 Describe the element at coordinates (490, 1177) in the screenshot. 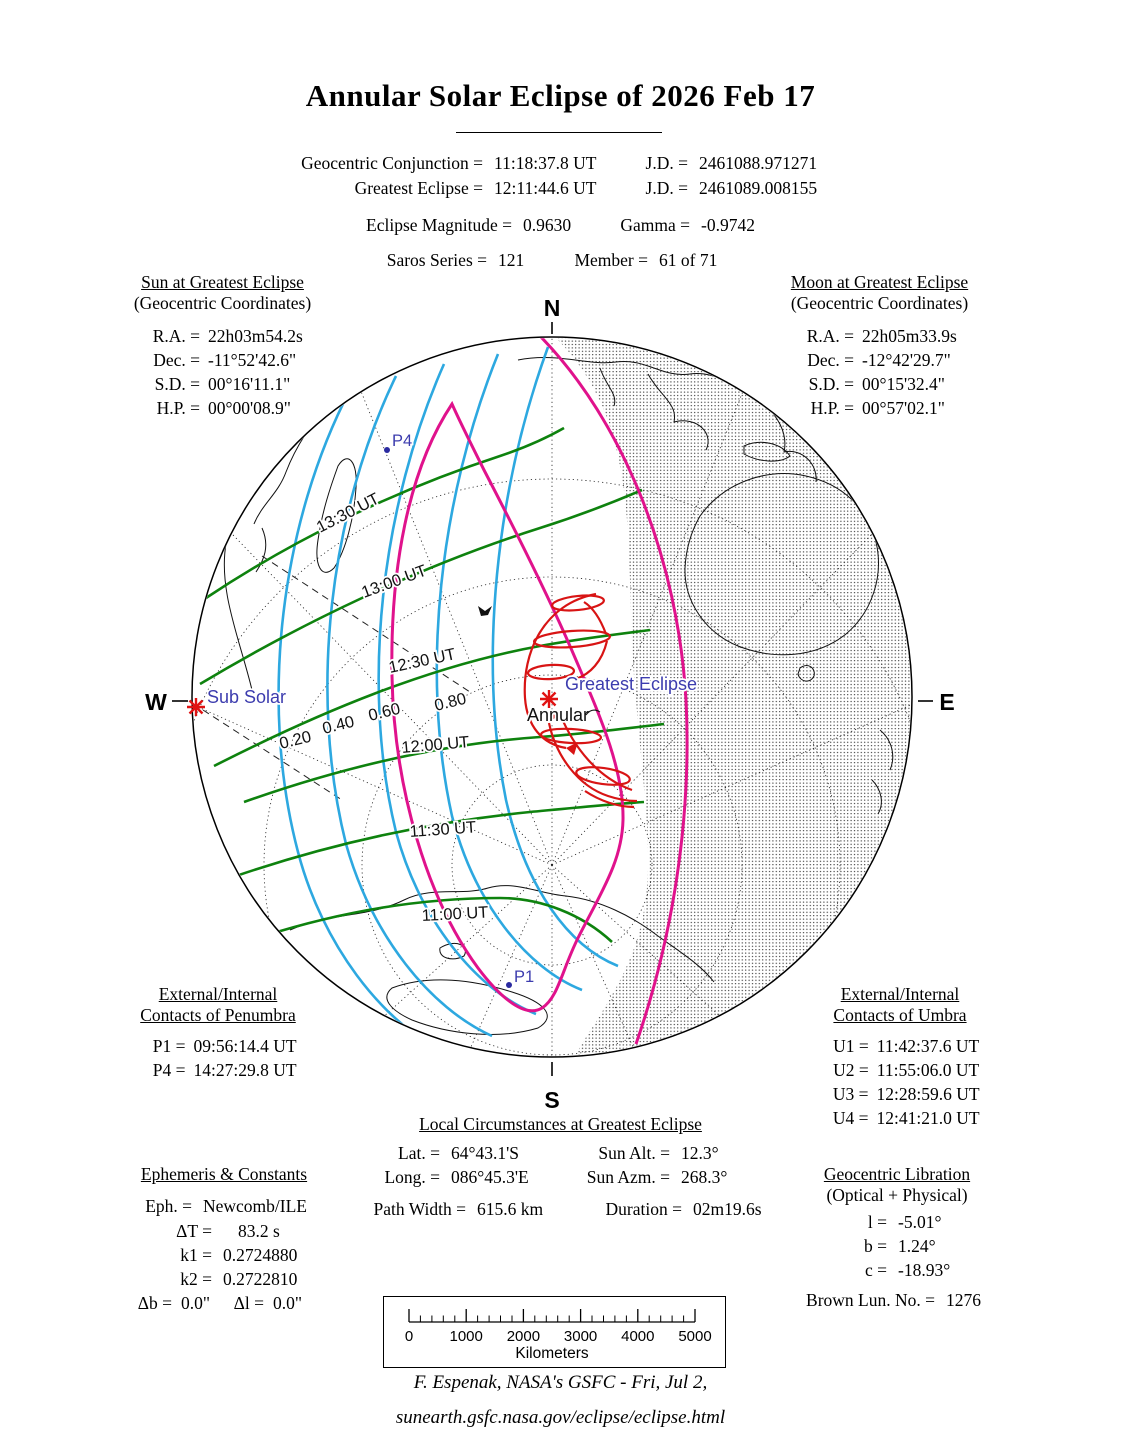

I see `long-value: 086°45.3'E` at that location.